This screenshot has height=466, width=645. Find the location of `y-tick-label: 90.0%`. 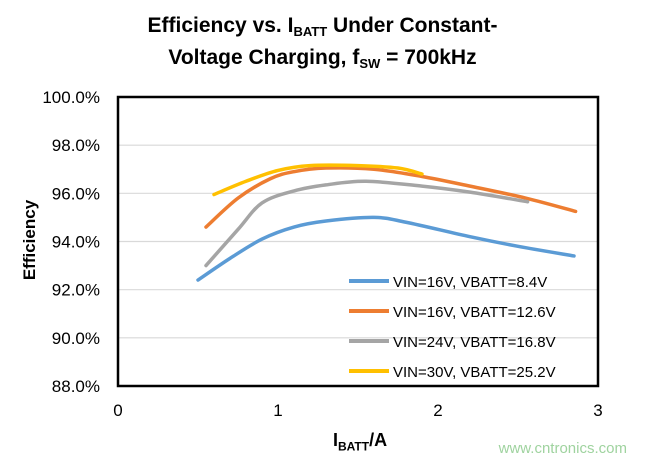

y-tick-label: 90.0% is located at coordinates (76, 338).